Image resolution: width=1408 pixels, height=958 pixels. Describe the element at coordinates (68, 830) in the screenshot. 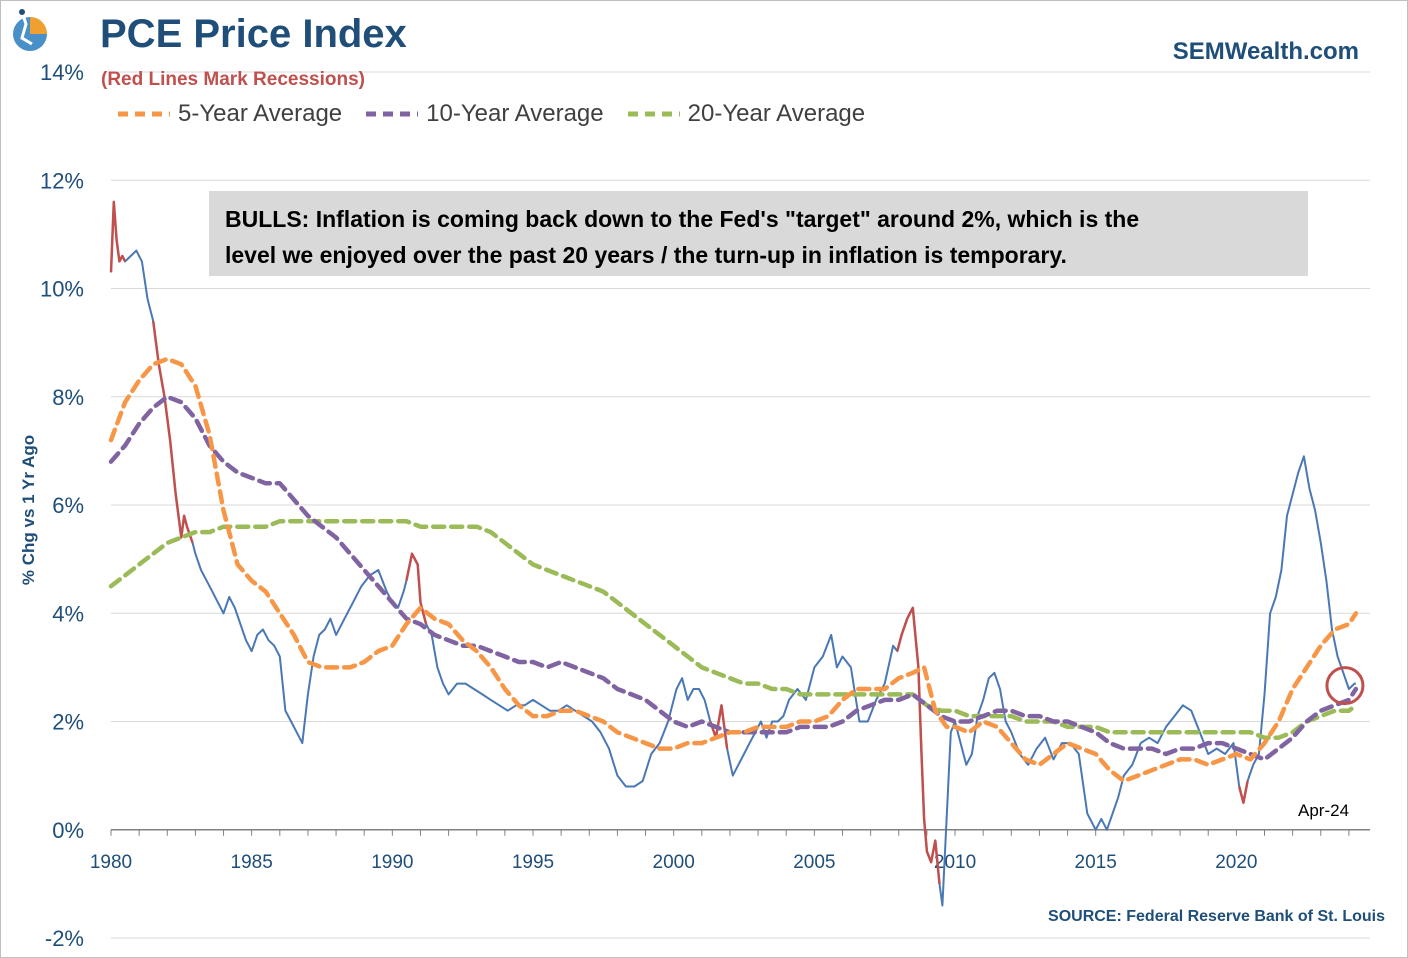

I see `y-tick-label: 0%` at that location.